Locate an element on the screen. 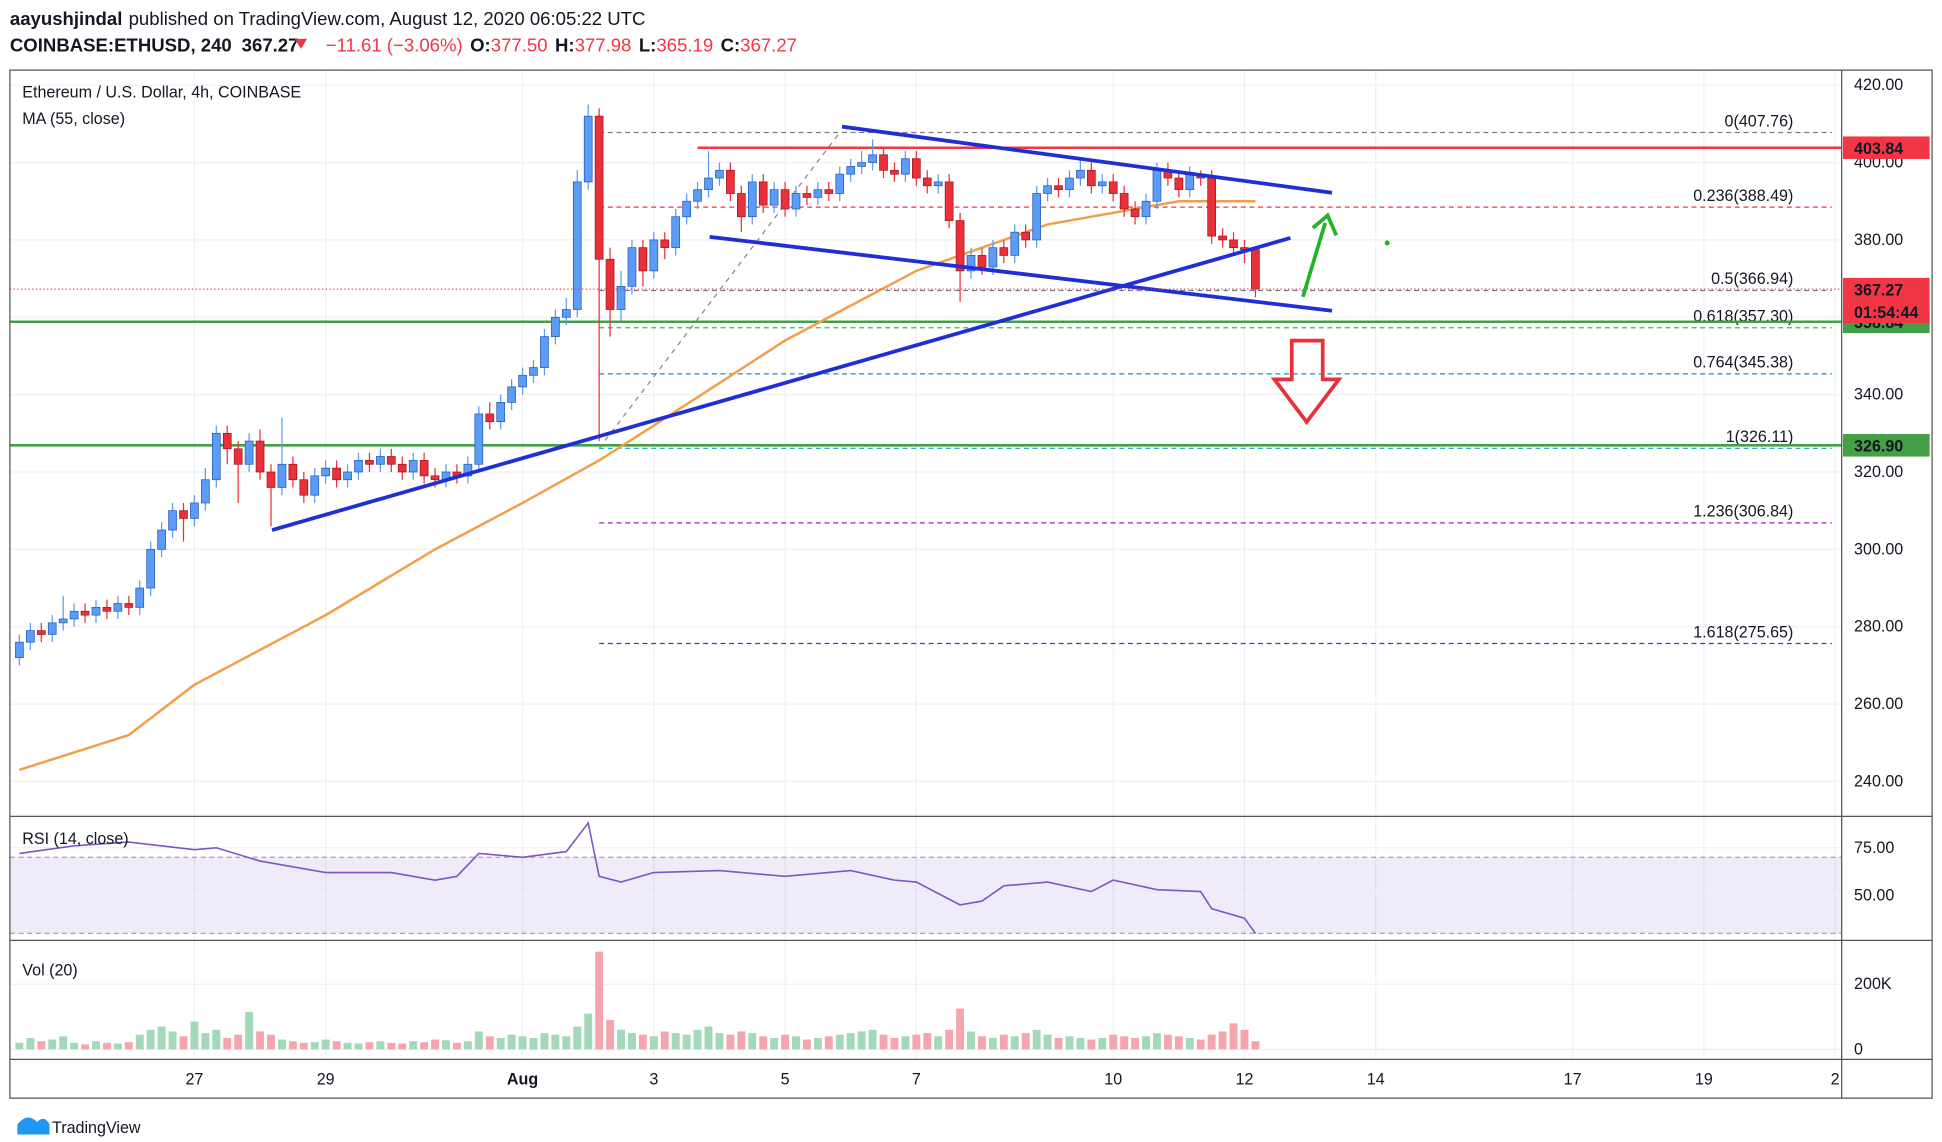 The height and width of the screenshot is (1142, 1942). symbol: COINBASE:ETHUSD, 240 is located at coordinates (121, 44).